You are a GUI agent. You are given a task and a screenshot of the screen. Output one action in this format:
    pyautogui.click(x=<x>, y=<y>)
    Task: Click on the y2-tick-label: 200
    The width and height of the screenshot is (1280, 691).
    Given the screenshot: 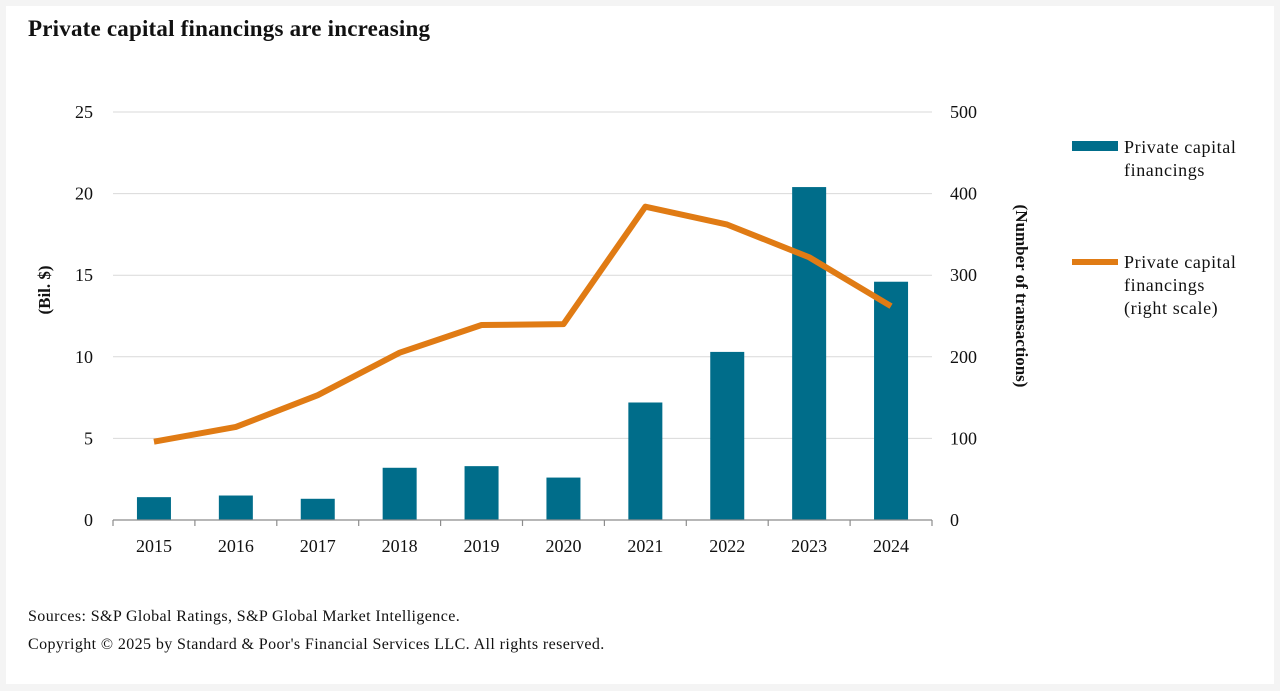 What is the action you would take?
    pyautogui.click(x=963, y=357)
    